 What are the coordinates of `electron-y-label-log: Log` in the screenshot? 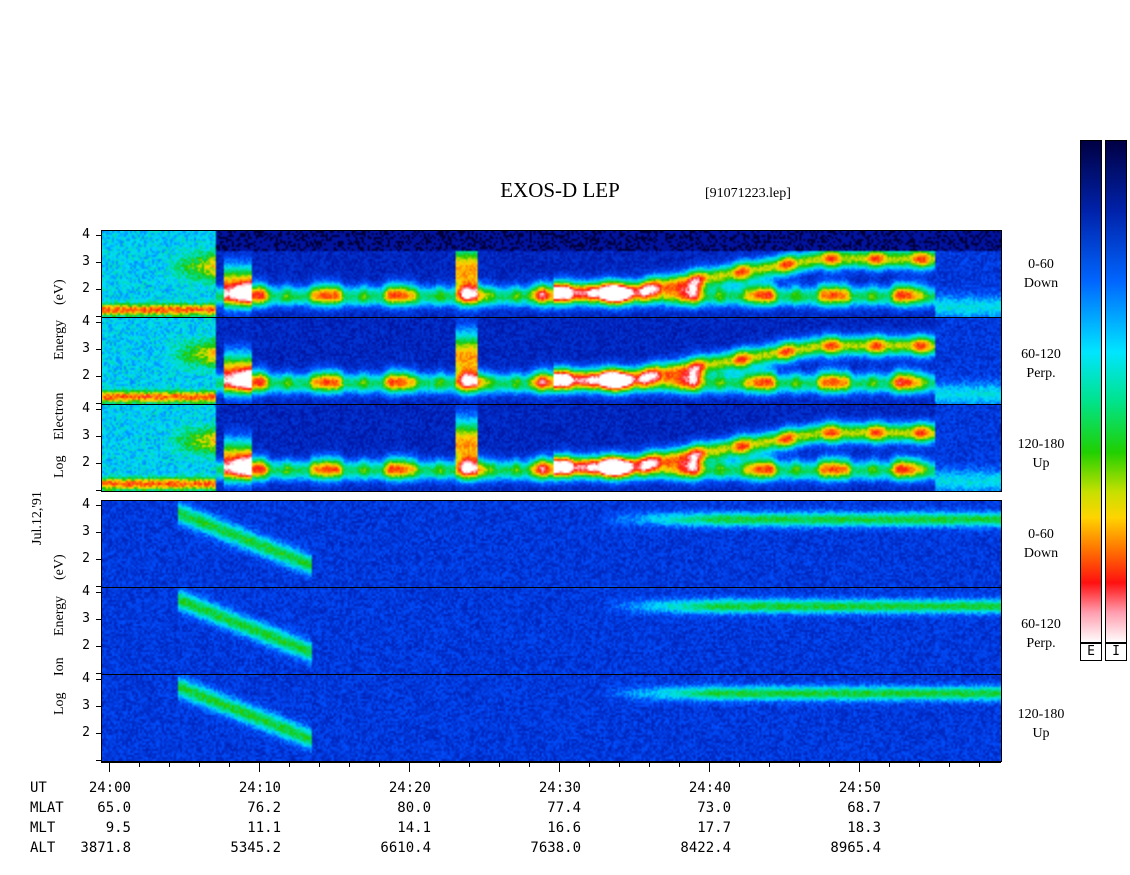 It's located at (59, 466).